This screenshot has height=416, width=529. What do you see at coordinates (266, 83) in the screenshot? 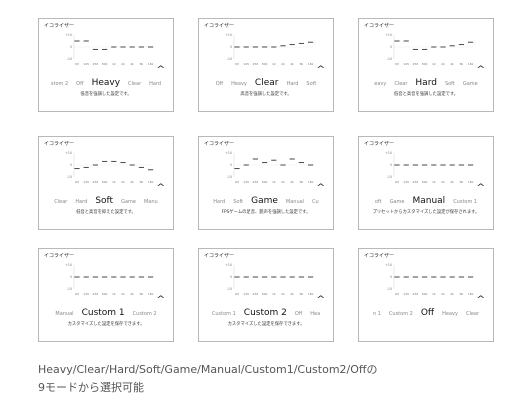
I see `mode-selected: Clear` at bounding box center [266, 83].